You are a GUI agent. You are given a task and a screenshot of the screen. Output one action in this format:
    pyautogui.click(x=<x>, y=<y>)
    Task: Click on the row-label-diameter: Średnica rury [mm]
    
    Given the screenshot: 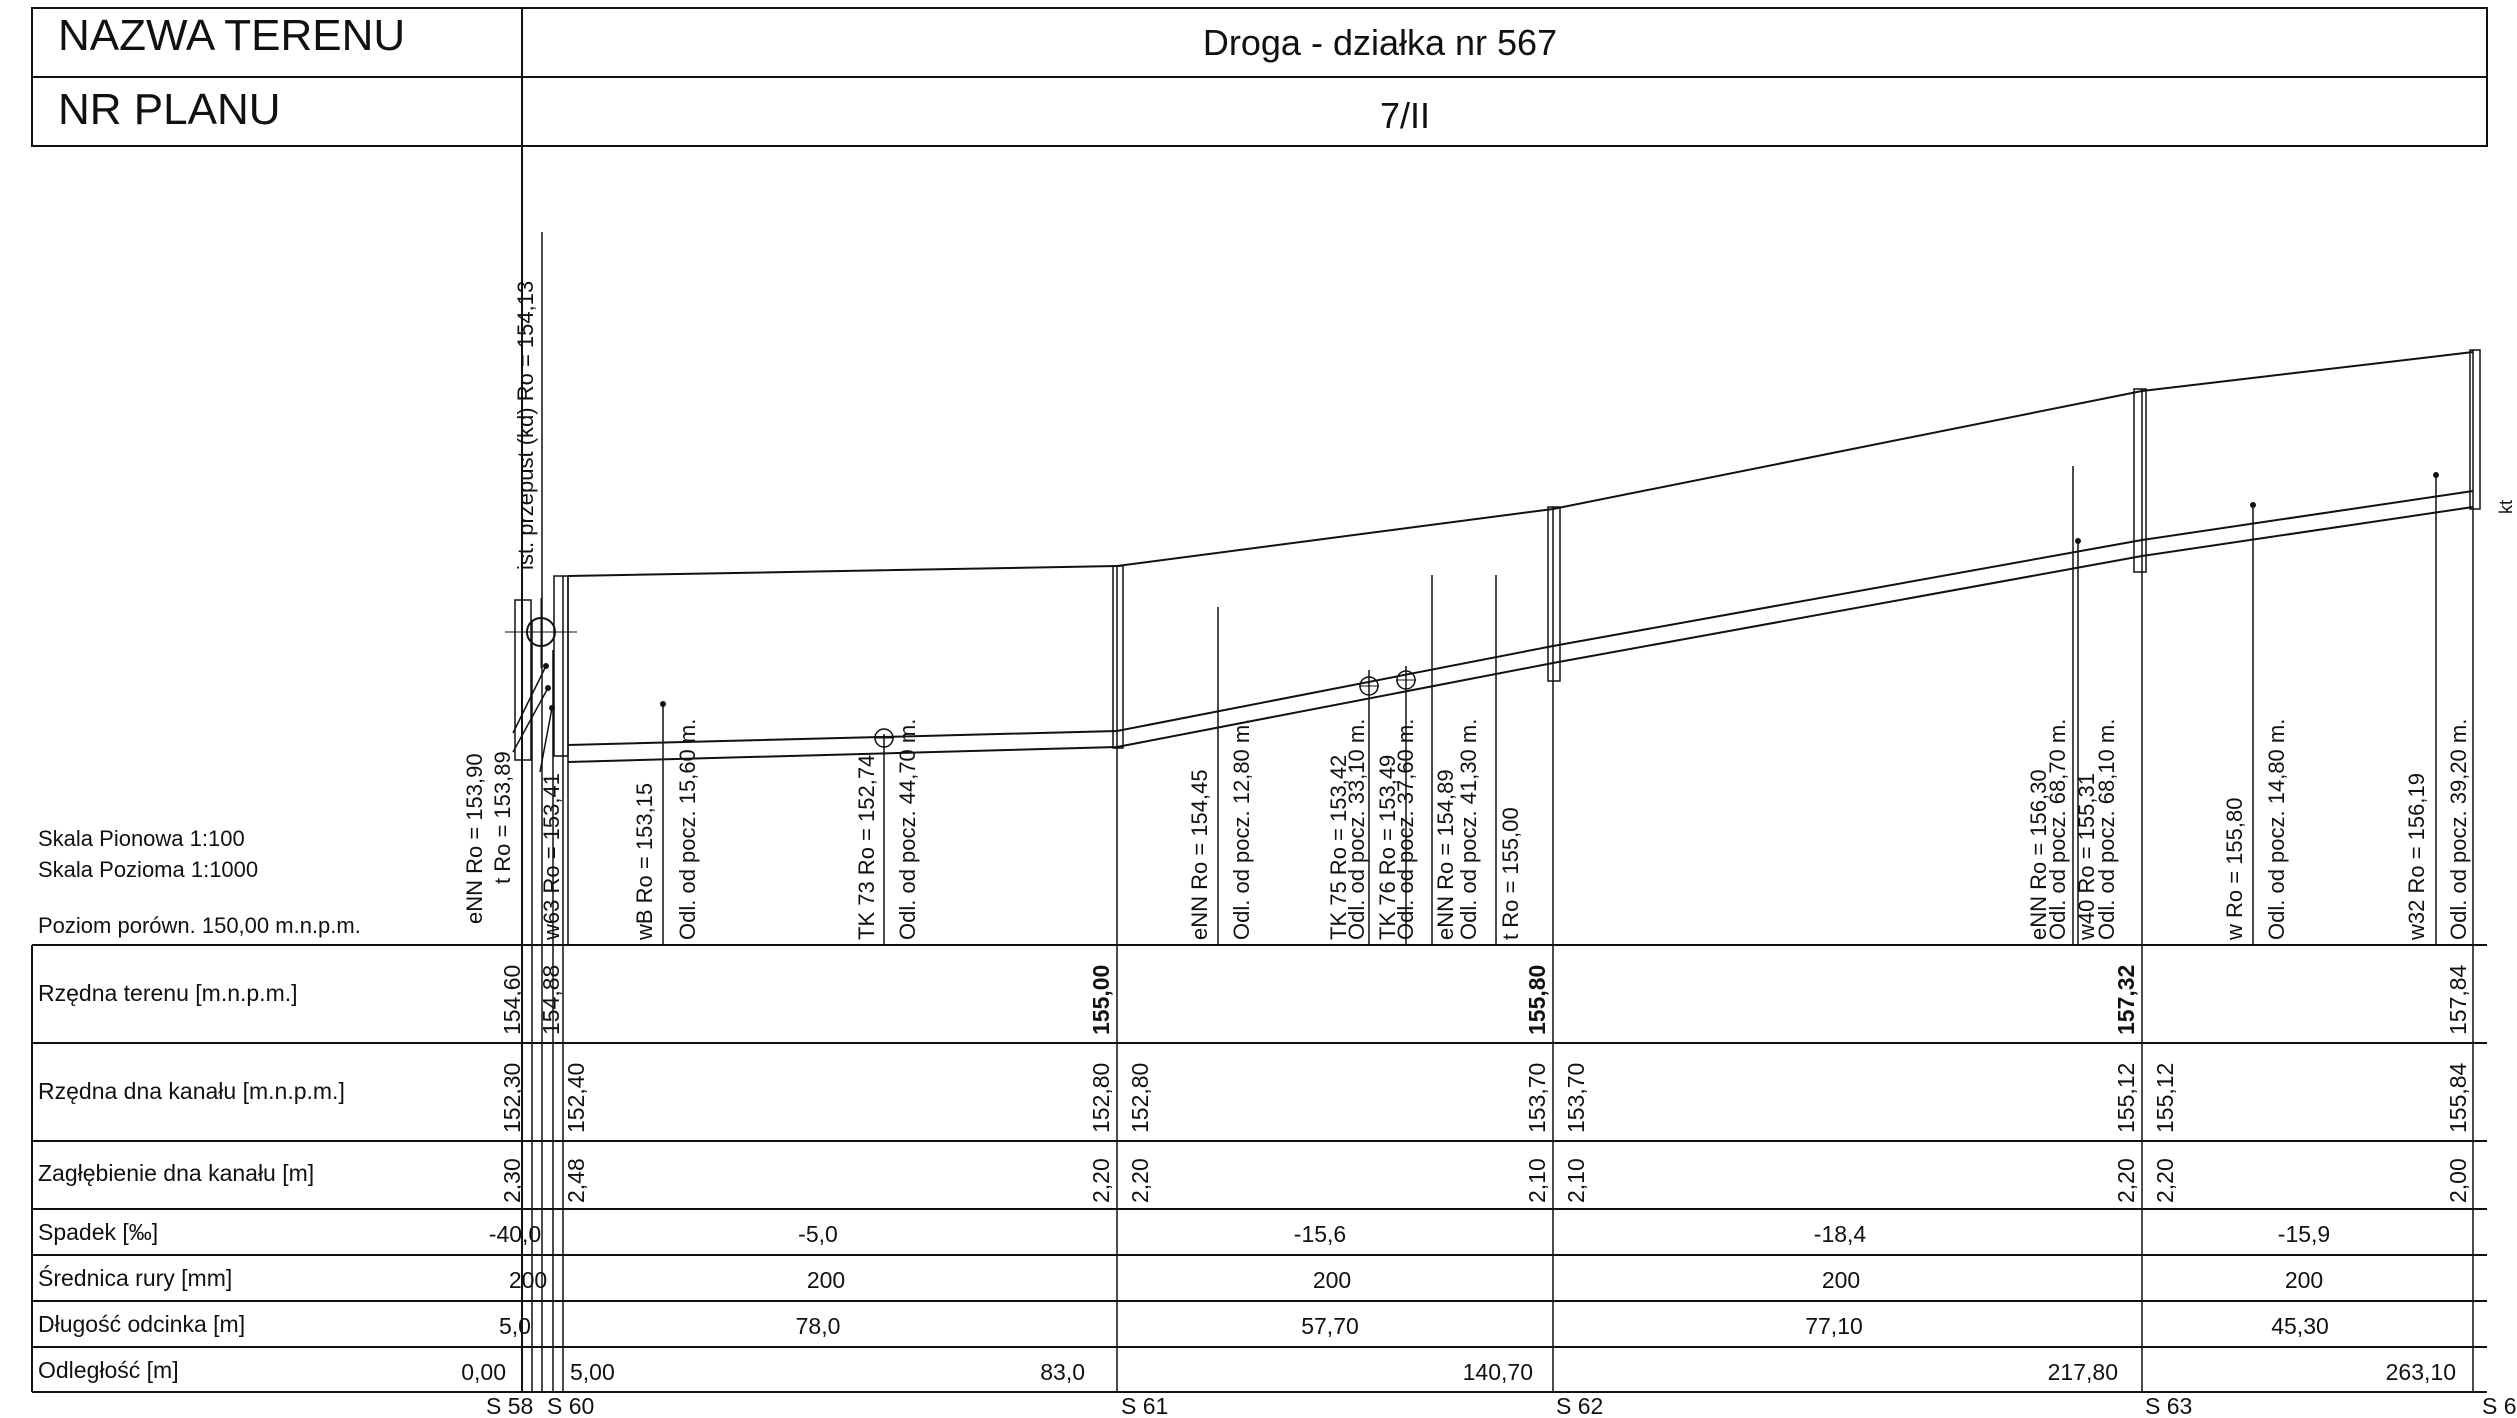 What is the action you would take?
    pyautogui.click(x=135, y=1277)
    